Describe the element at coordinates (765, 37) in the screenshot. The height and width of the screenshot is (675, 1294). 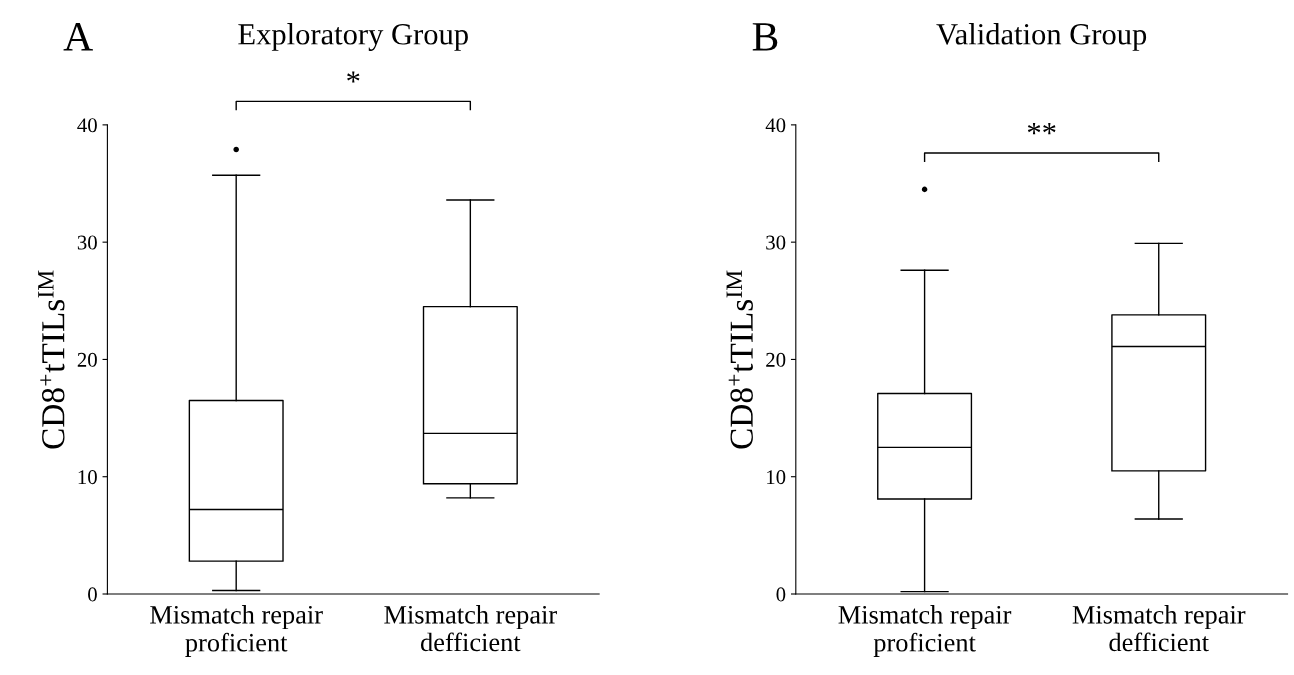
I see `text: B` at that location.